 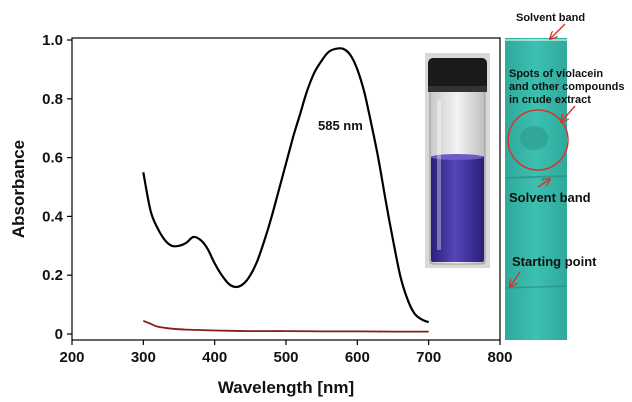 I want to click on y-axis-title: Absorbance, so click(x=18, y=189).